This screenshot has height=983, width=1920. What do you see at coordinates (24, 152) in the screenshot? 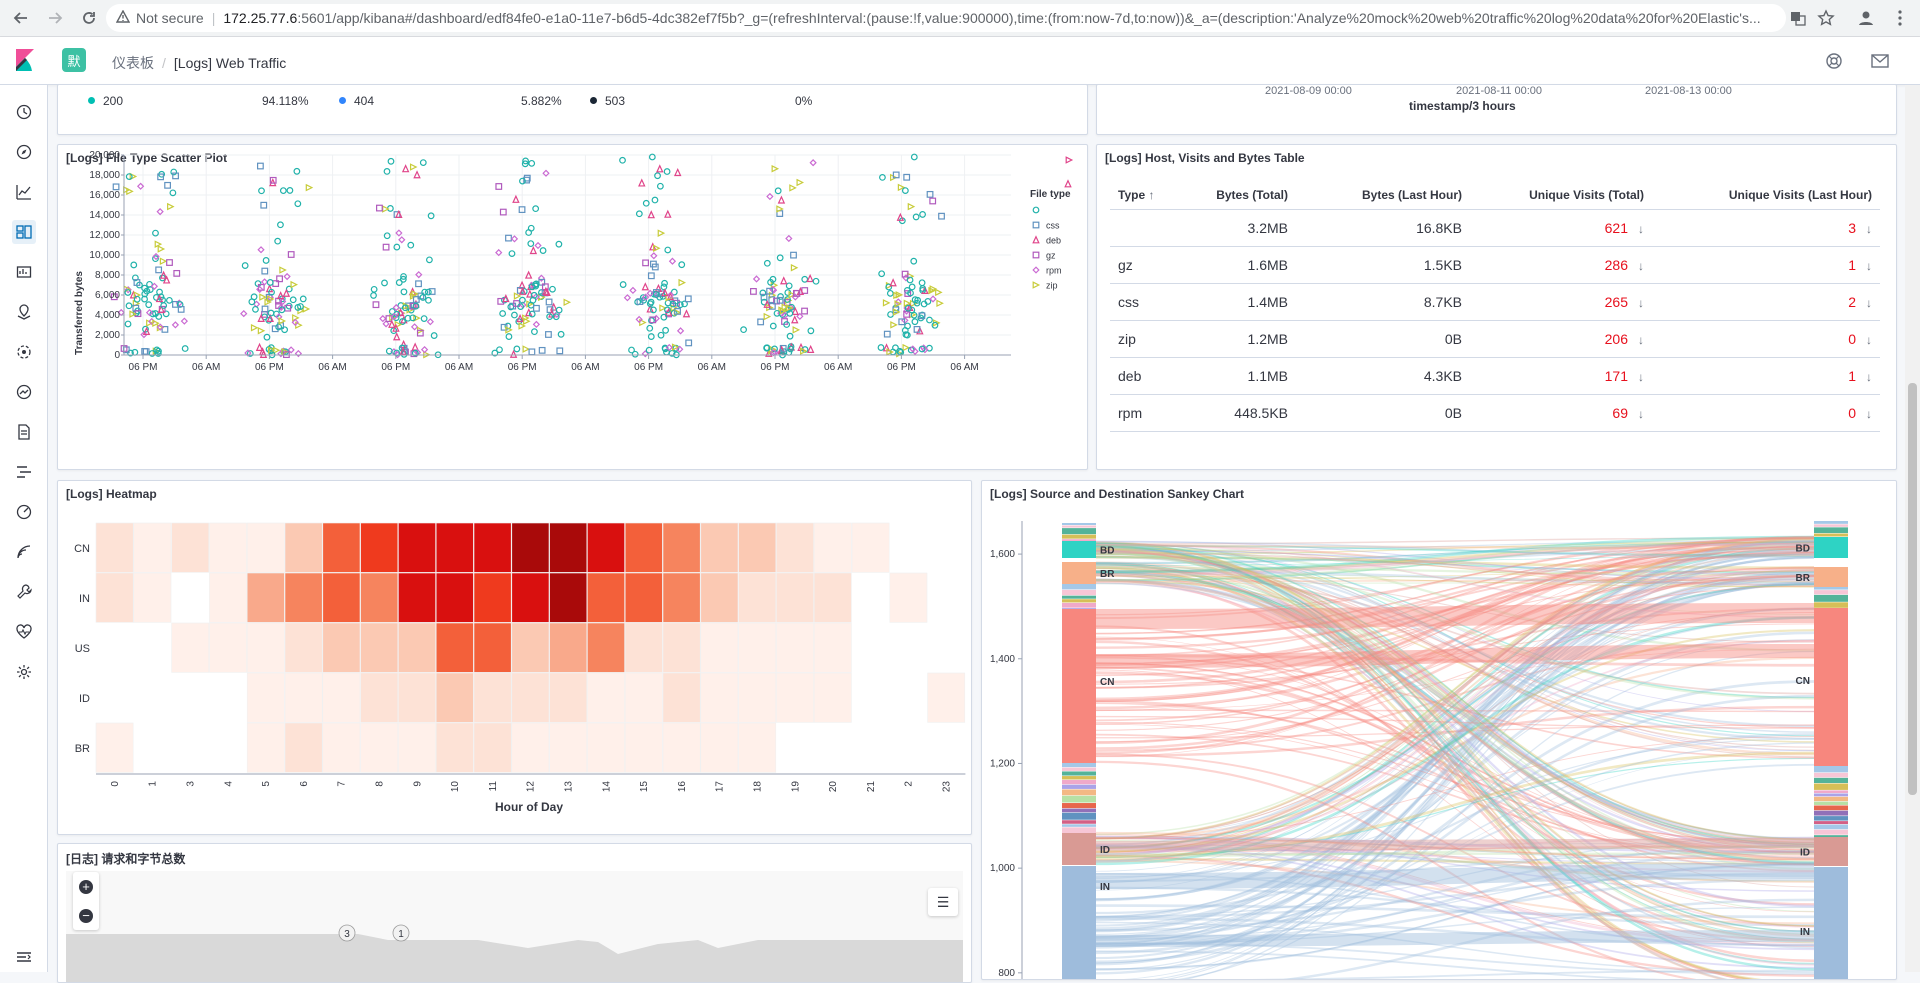
I see `discover-compass-icon` at bounding box center [24, 152].